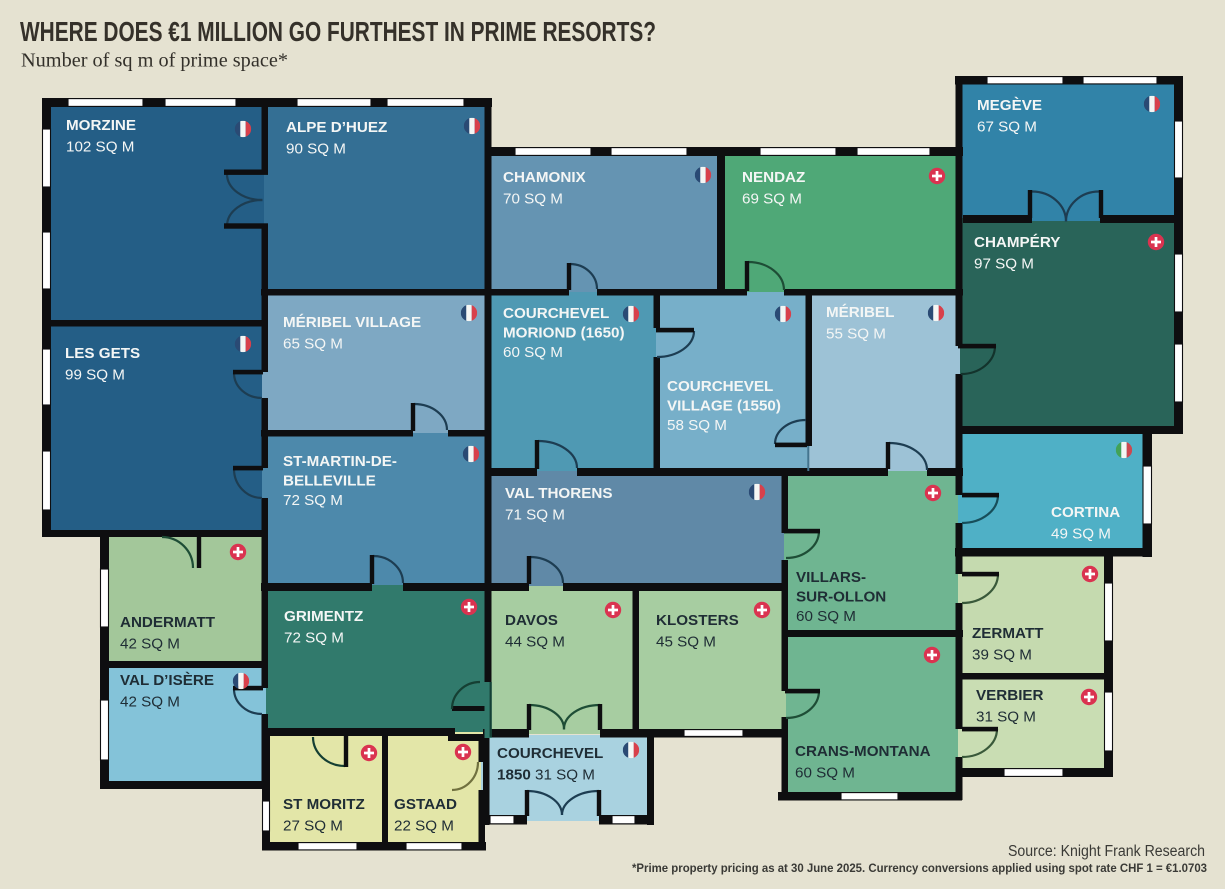 This screenshot has width=1225, height=889. What do you see at coordinates (425, 804) in the screenshot?
I see `svg-text: GSTAAD` at bounding box center [425, 804].